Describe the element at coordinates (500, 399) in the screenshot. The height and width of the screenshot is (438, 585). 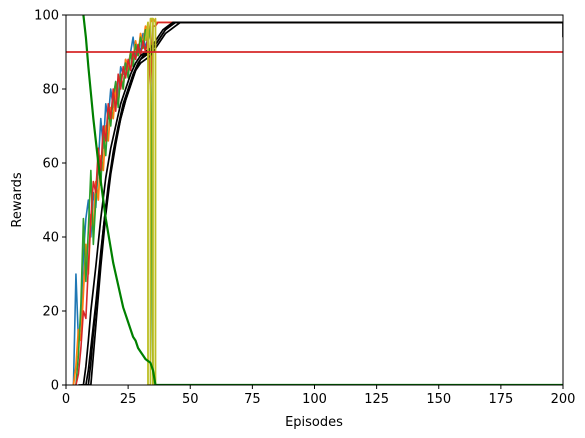
I see `x-tick-label: 175` at that location.